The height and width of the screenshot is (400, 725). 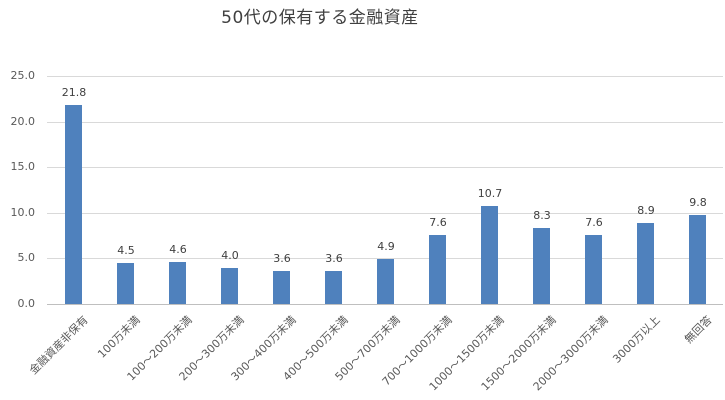 I want to click on y-tick-label: 25.0, so click(x=23, y=75).